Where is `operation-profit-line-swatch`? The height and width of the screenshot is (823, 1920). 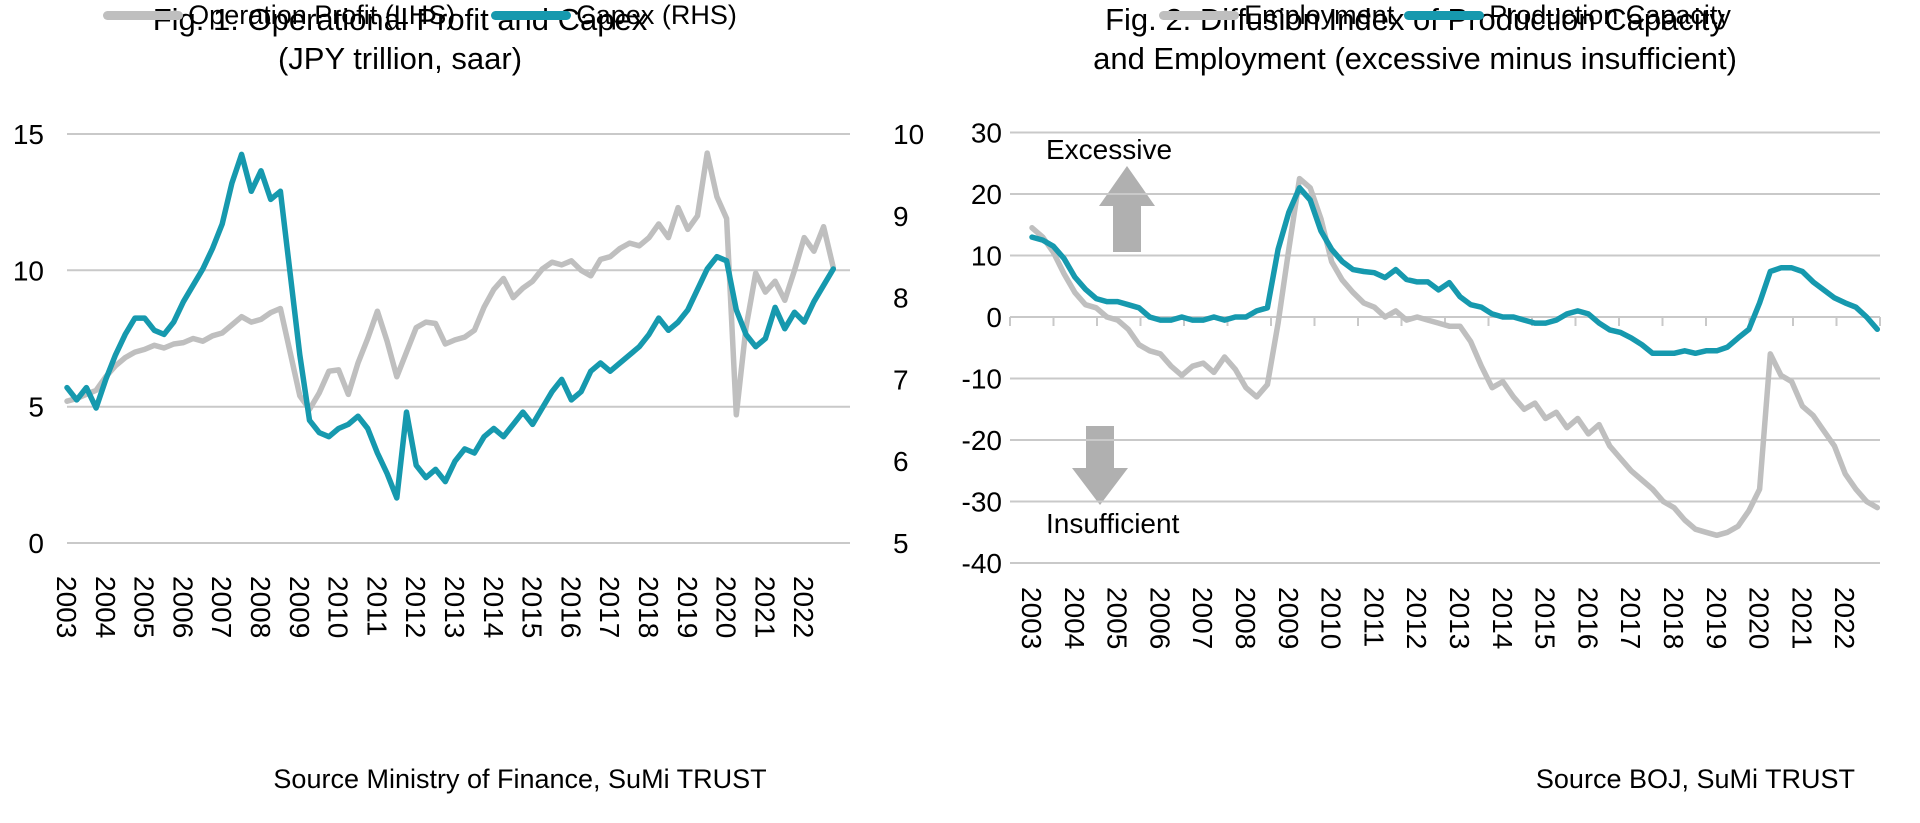 operation-profit-line-swatch is located at coordinates (143, 15).